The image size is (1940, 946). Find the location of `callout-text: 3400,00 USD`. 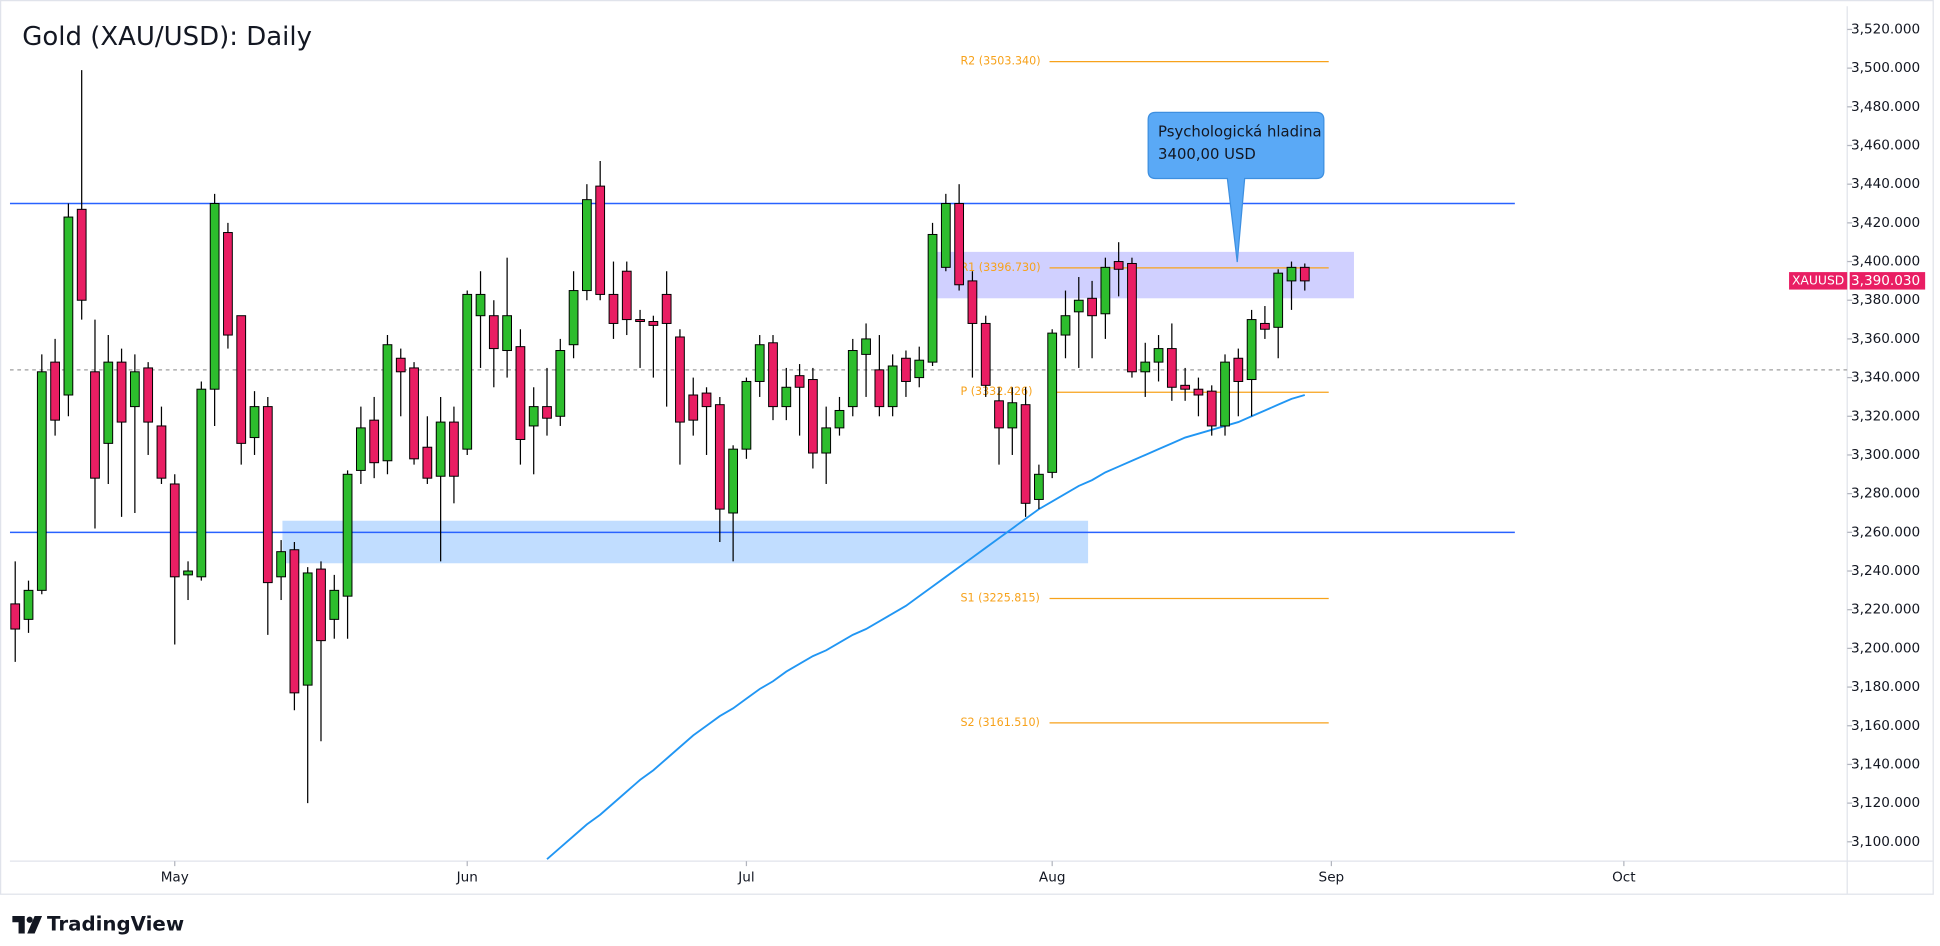

callout-text: 3400,00 USD is located at coordinates (1207, 154).